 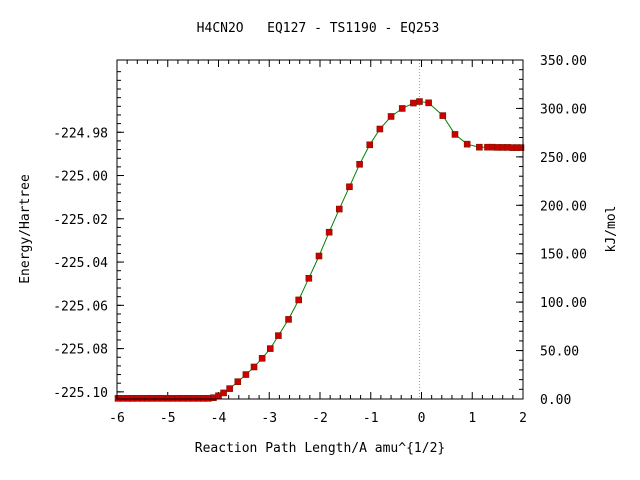 I want to click on y2-tick-label: 0.00, so click(x=555, y=400).